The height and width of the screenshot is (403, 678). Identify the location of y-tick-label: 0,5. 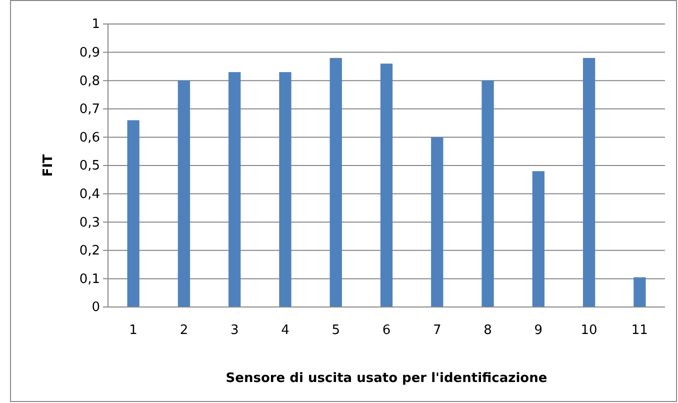
(89, 166).